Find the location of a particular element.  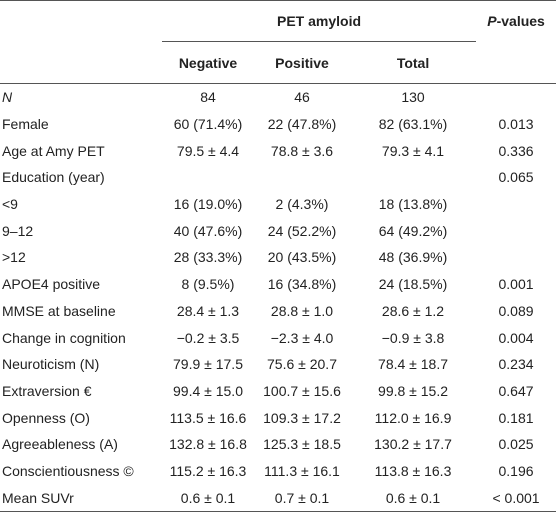

cell: 79.5 ± 4.4 is located at coordinates (208, 150).